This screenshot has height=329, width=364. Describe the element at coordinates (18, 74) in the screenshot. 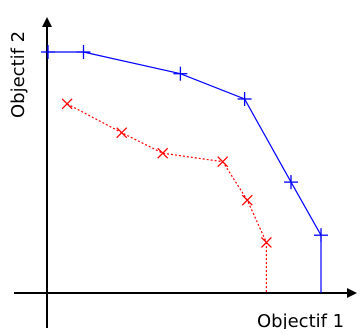

I see `y-axis-label: Objectif 2` at that location.